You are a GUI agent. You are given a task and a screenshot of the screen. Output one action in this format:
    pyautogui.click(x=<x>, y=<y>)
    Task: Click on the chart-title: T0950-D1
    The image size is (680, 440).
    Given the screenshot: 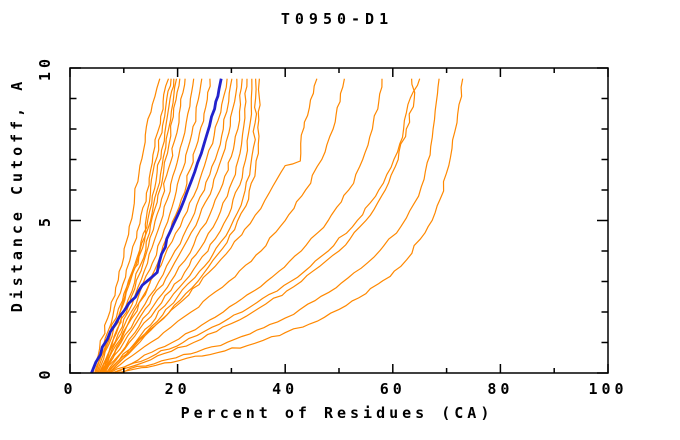 What is the action you would take?
    pyautogui.click(x=337, y=19)
    